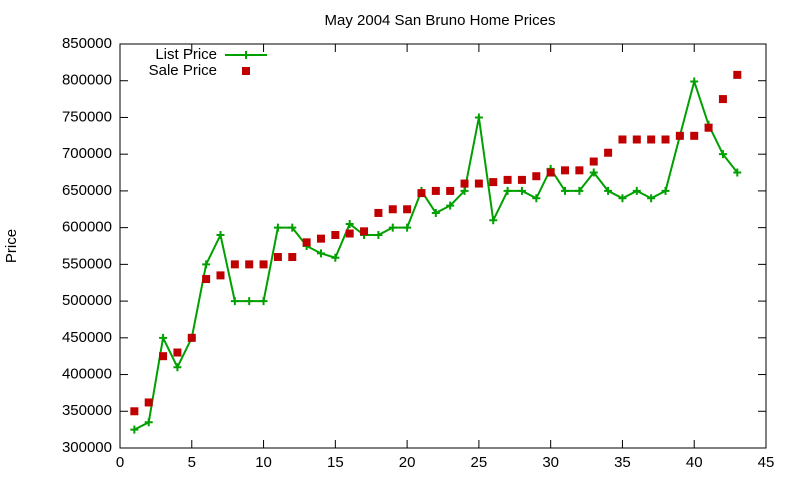 The height and width of the screenshot is (480, 800). What do you see at coordinates (335, 462) in the screenshot?
I see `x-tick-label: 15` at bounding box center [335, 462].